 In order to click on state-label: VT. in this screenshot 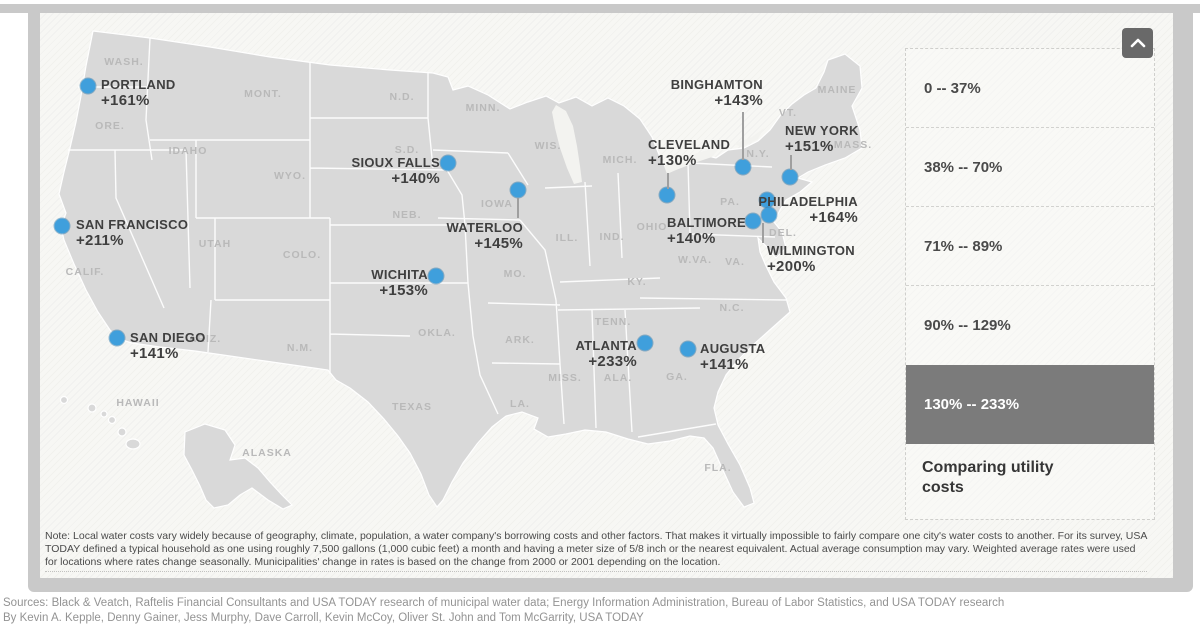, I will do `click(788, 113)`.